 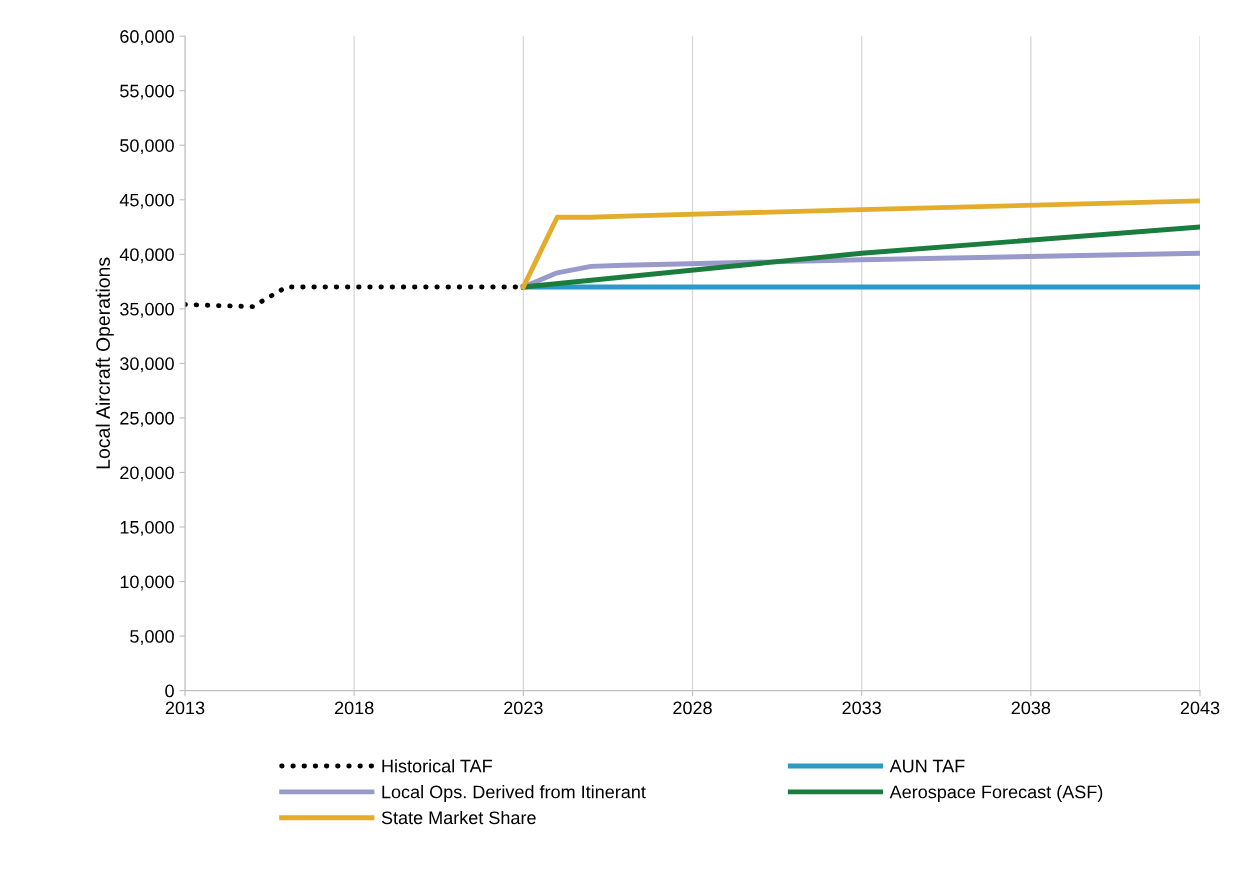 I want to click on y-tick-label: 30,000, so click(x=147, y=365).